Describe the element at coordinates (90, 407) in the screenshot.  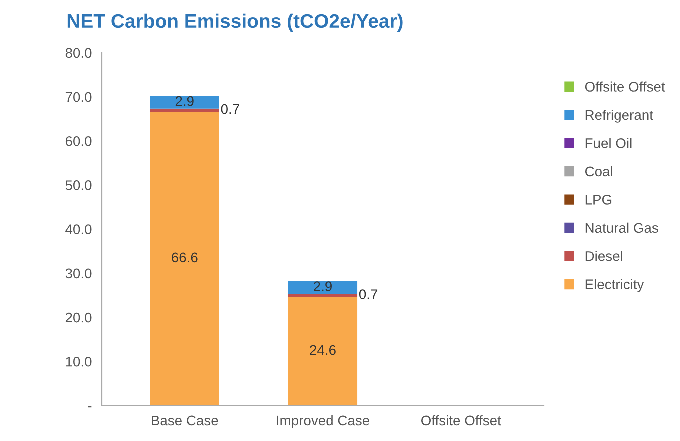
I see `y-tick-label: -` at that location.